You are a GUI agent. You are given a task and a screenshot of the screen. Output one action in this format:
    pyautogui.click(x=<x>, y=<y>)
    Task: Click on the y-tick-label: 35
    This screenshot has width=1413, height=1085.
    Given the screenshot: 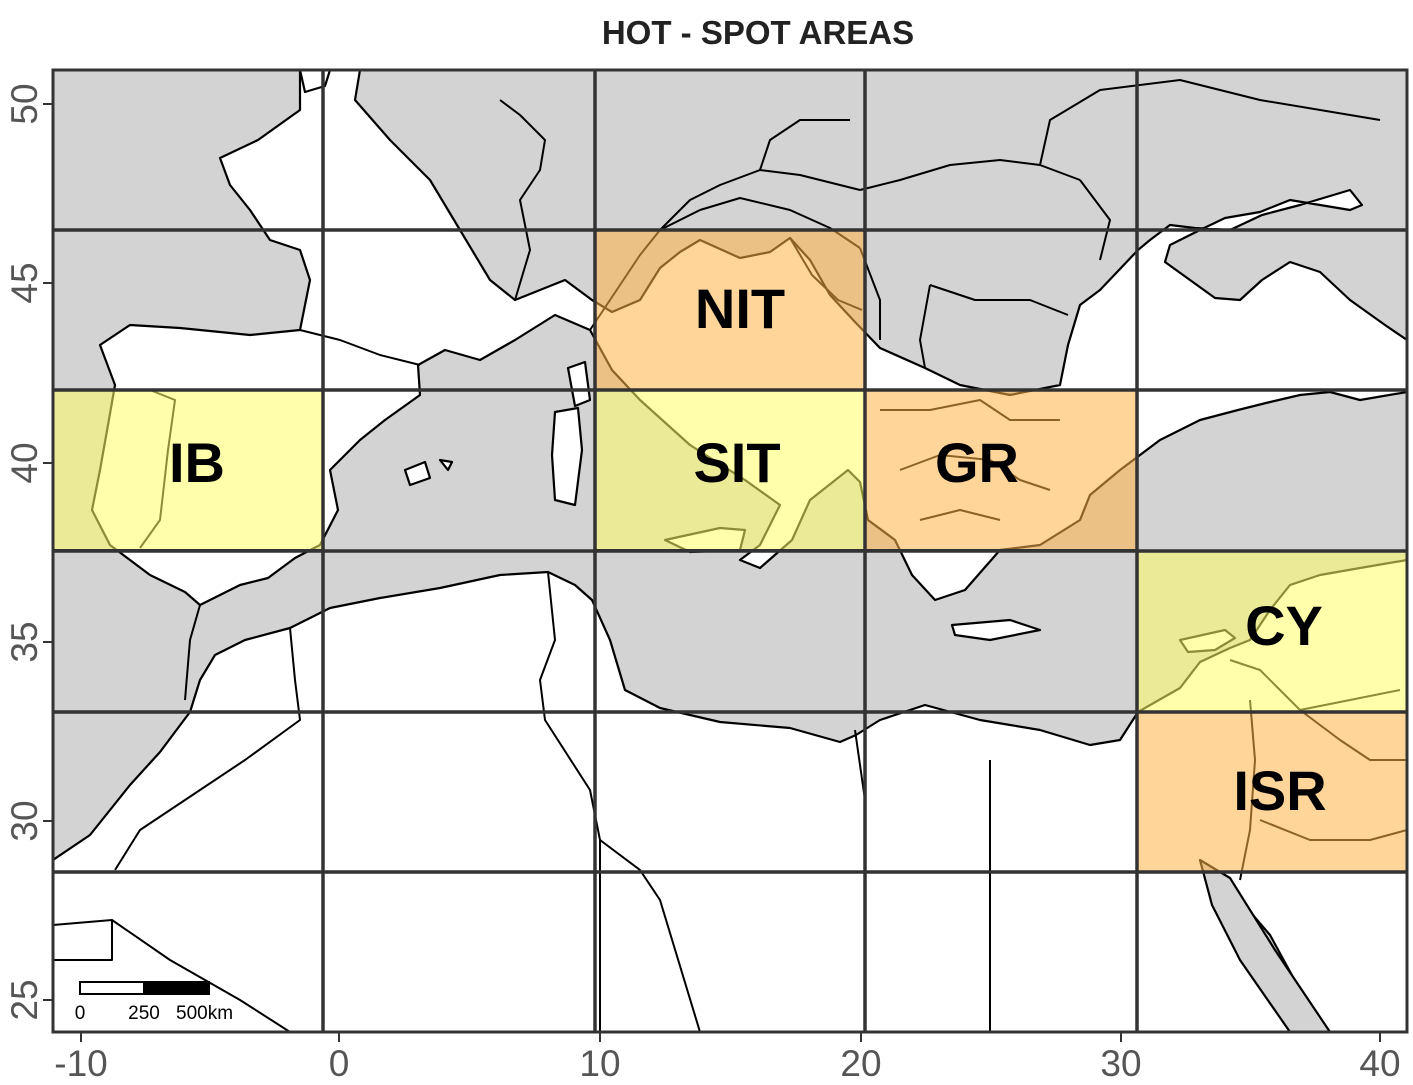 What is the action you would take?
    pyautogui.click(x=24, y=641)
    